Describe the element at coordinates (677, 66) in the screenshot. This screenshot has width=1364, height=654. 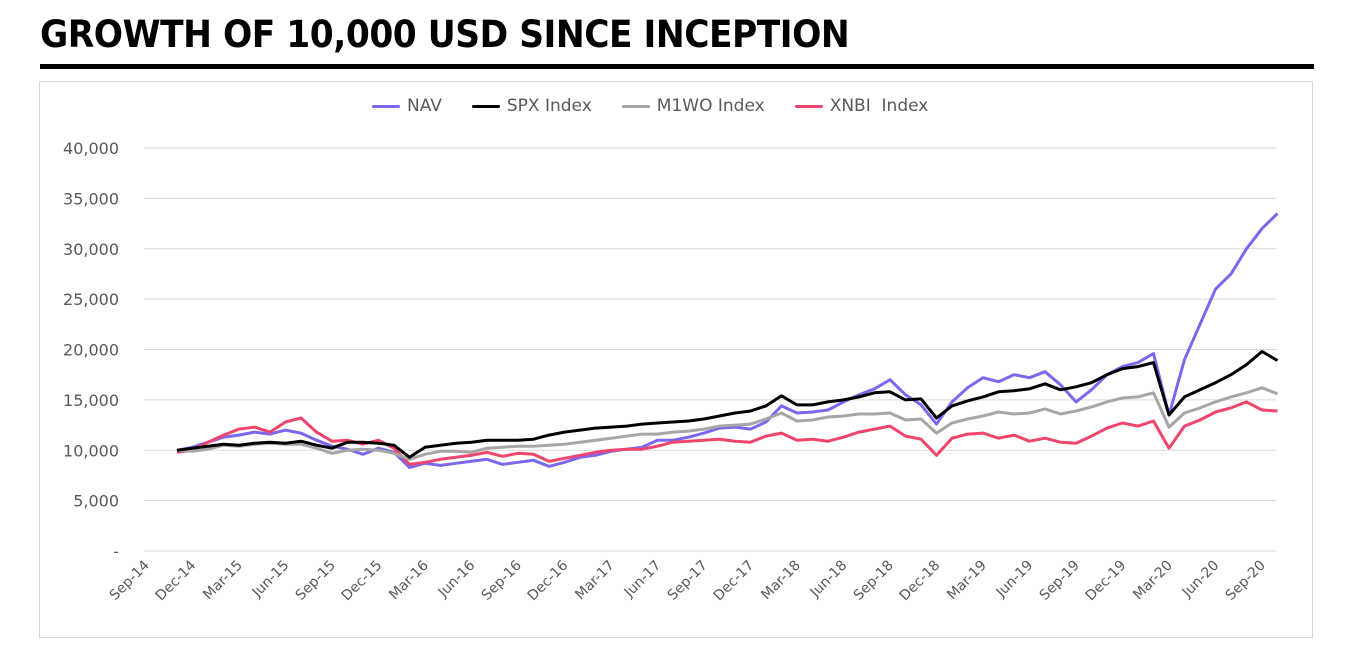
I see `title-underline` at that location.